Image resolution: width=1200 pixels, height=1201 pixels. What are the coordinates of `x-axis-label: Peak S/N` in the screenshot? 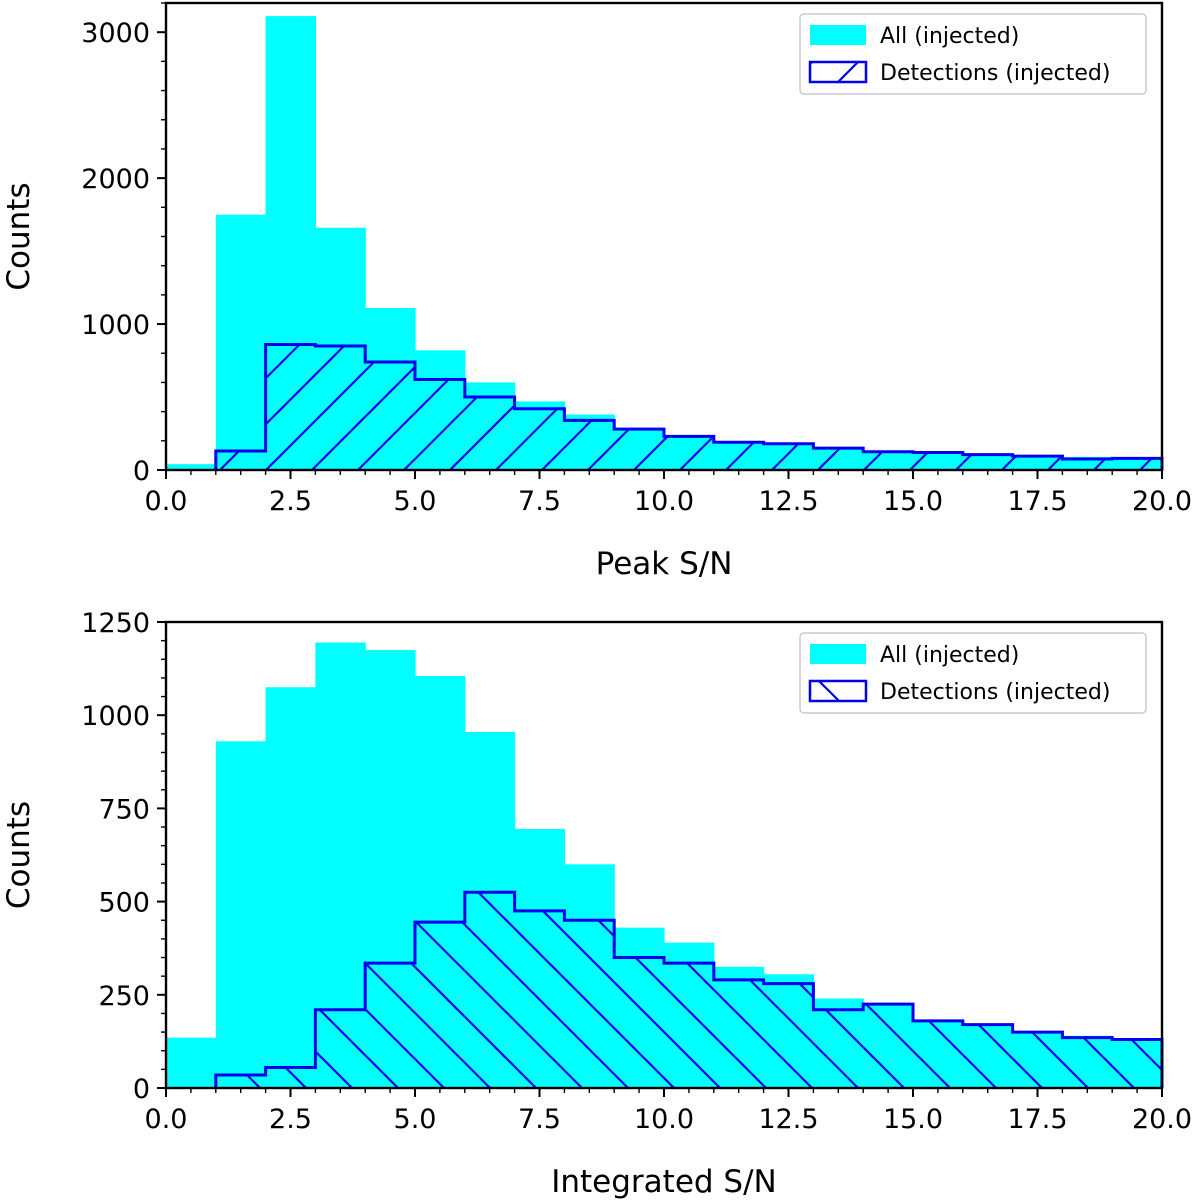 It's located at (664, 564).